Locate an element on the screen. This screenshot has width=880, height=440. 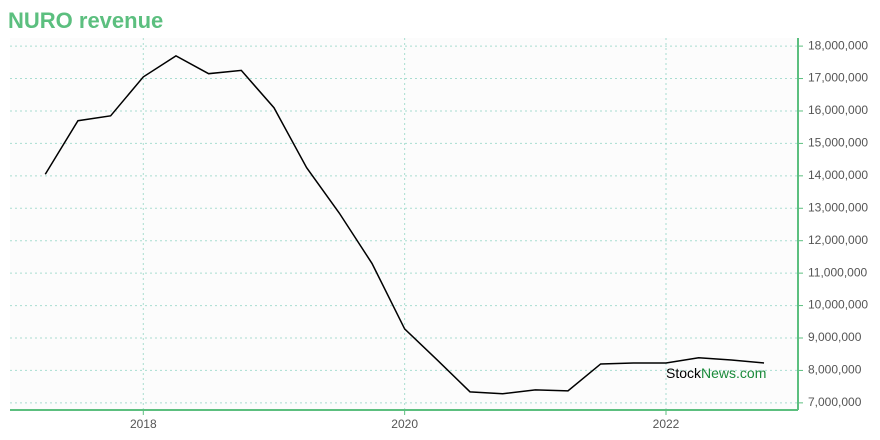
y-tick-label: 9,000,000 is located at coordinates (835, 337).